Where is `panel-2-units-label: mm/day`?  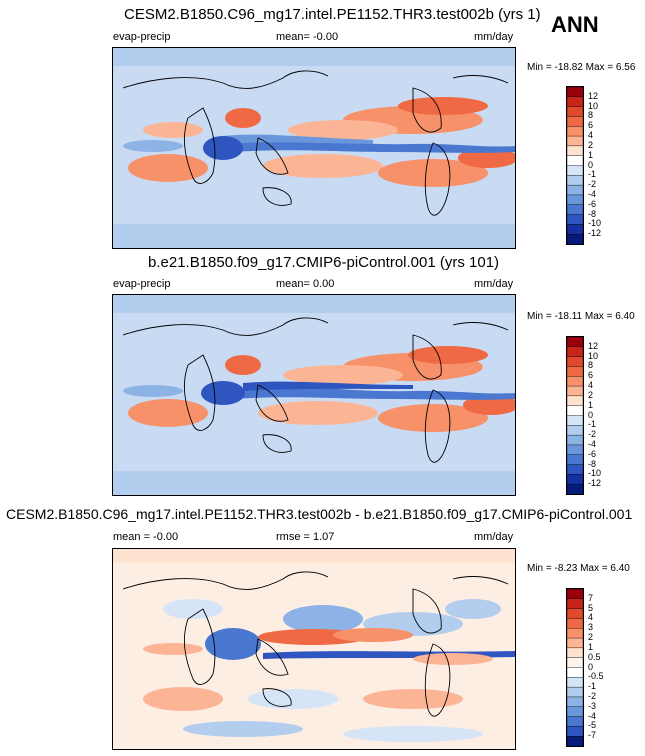
panel-2-units-label: mm/day is located at coordinates (494, 284).